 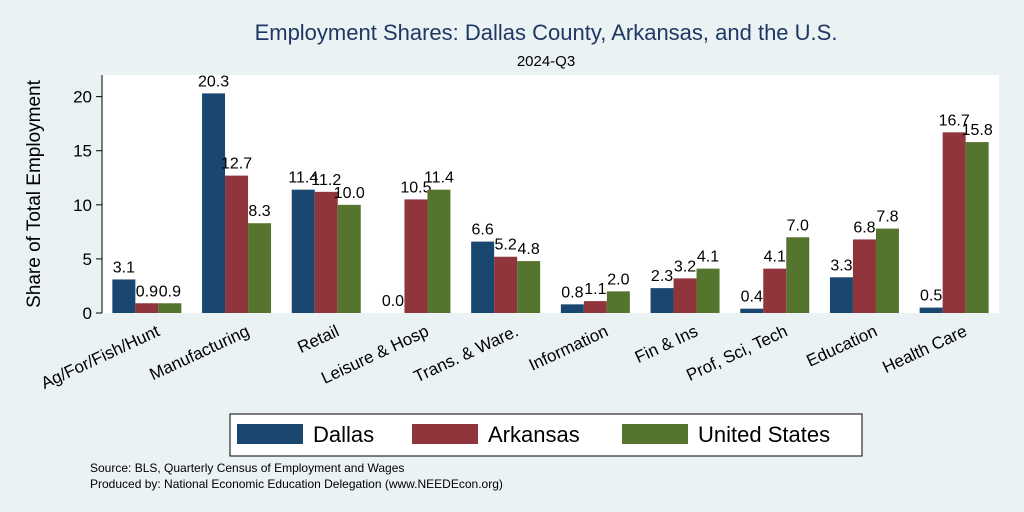 What do you see at coordinates (864, 227) in the screenshot?
I see `bar-value-label: 6.8` at bounding box center [864, 227].